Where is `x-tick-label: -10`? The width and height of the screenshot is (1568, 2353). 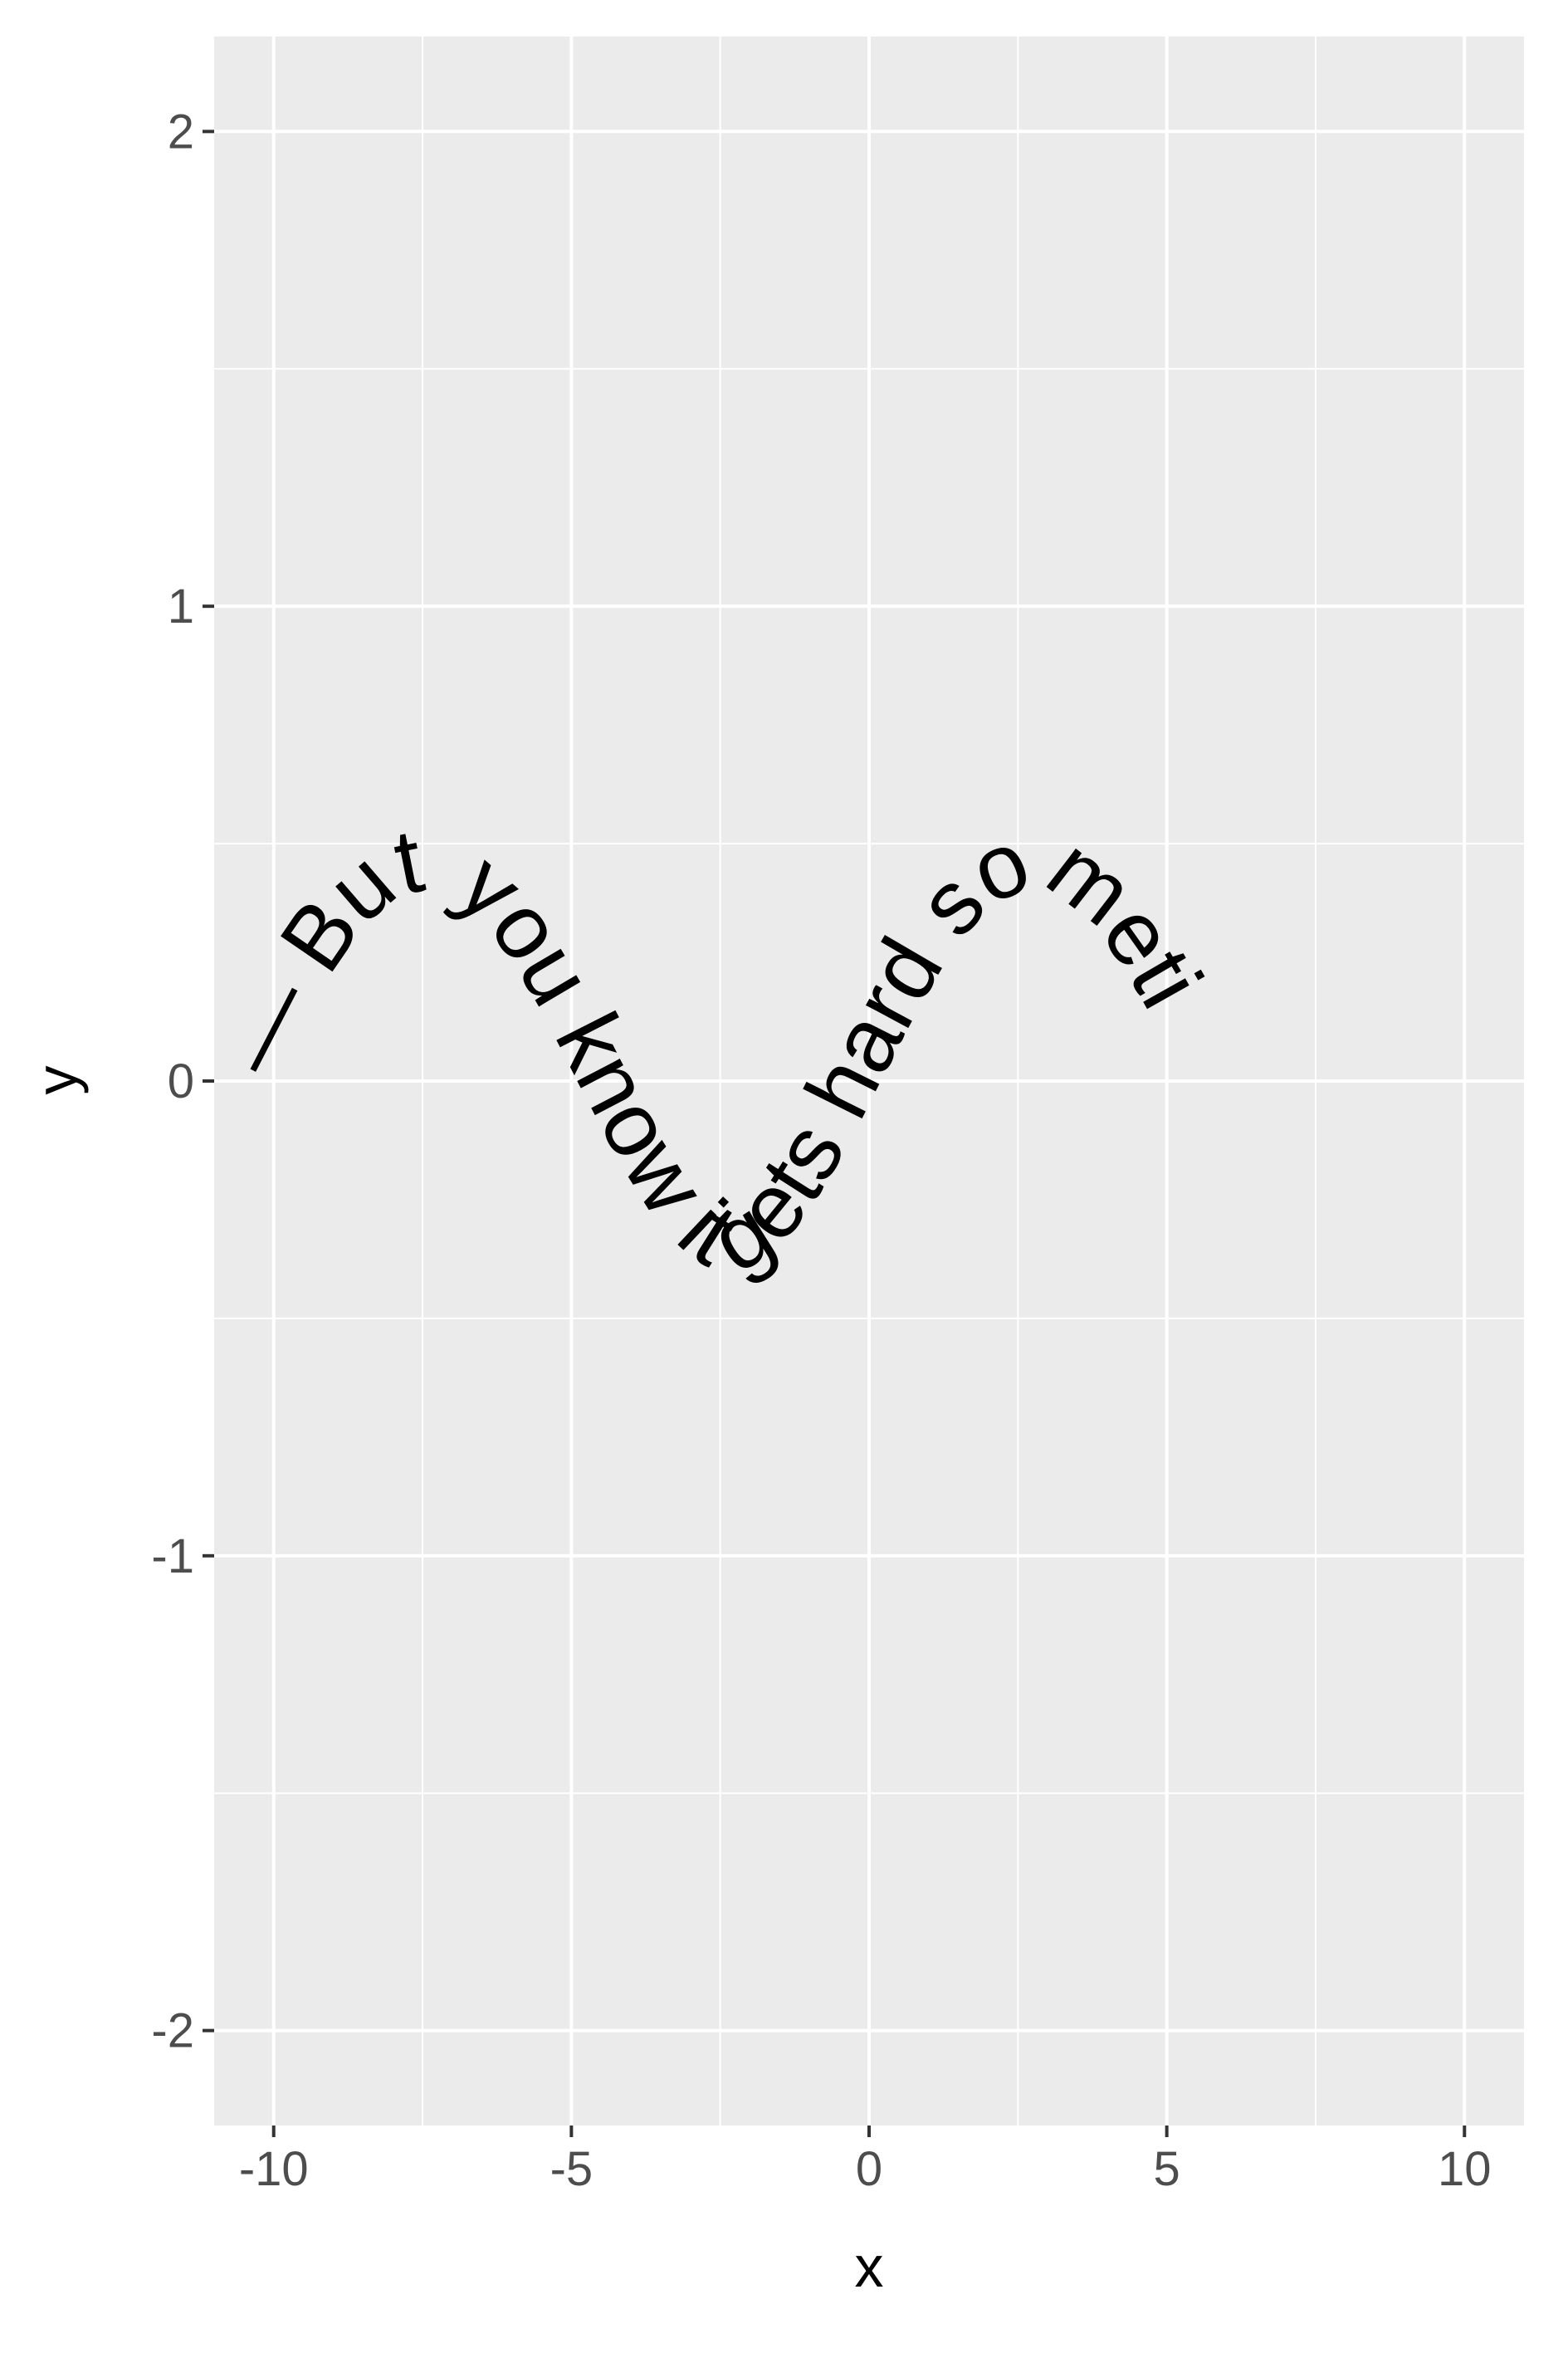
x-tick-label: -10 is located at coordinates (274, 2169).